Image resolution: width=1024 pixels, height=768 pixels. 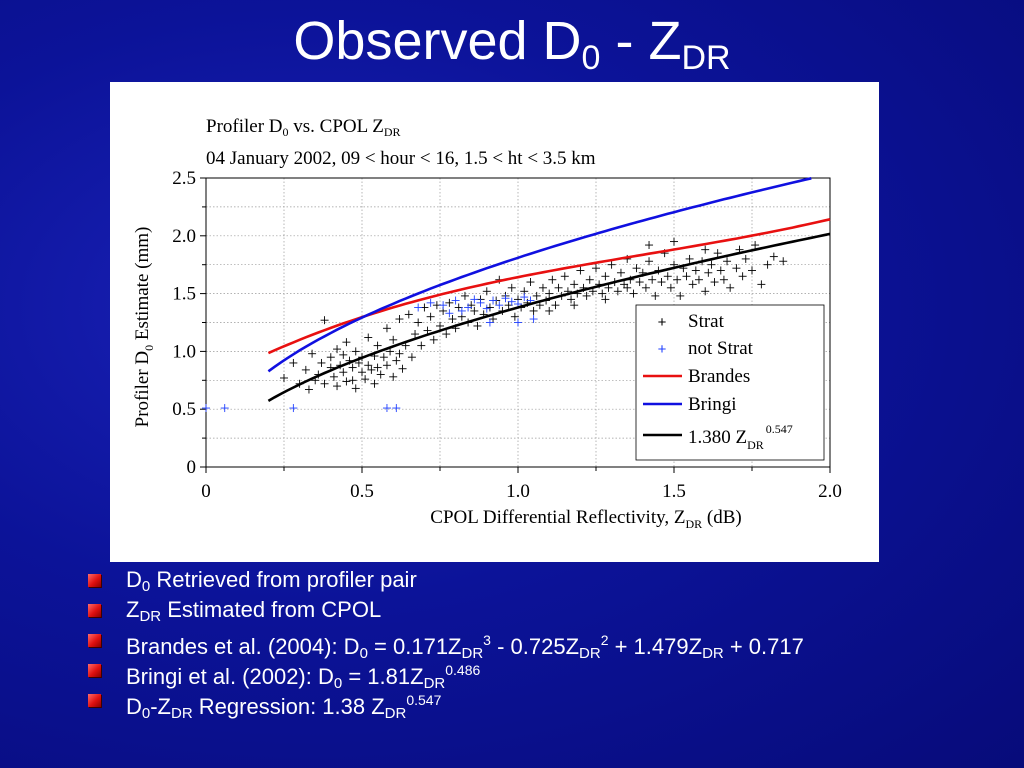 I want to click on legend-regression-c: 0.547, so click(x=779, y=429).